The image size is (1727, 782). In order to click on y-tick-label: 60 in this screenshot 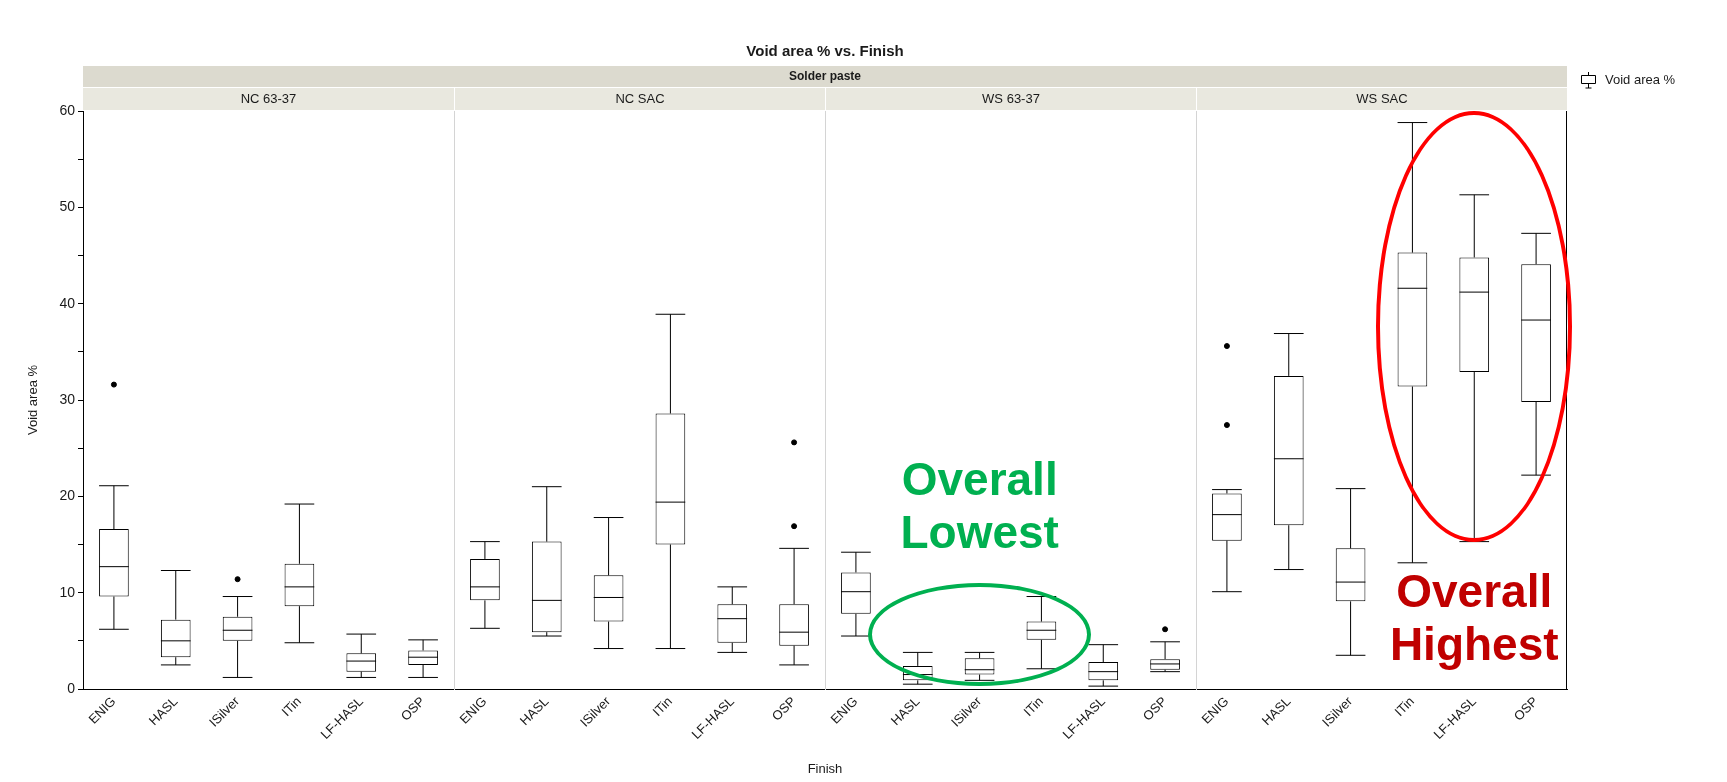, I will do `click(67, 109)`.